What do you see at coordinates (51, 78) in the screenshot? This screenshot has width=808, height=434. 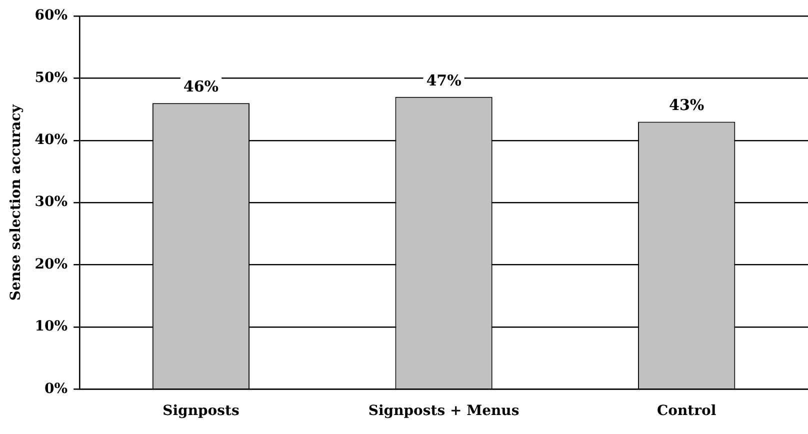 I see `y-tick-label: 50%` at bounding box center [51, 78].